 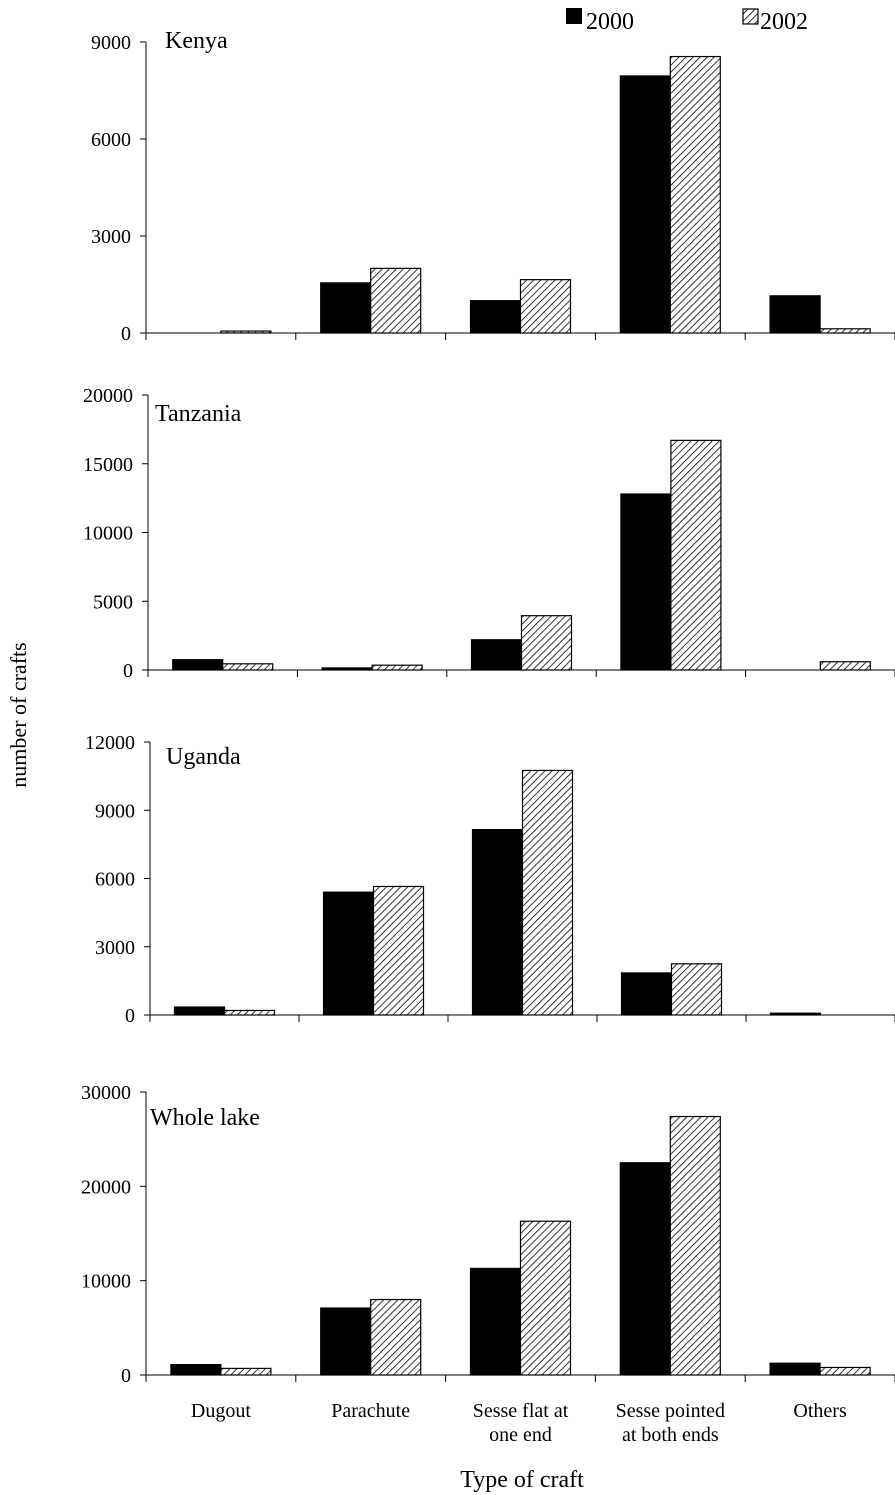 What do you see at coordinates (205, 1118) in the screenshot?
I see `panel-title: Whole lake` at bounding box center [205, 1118].